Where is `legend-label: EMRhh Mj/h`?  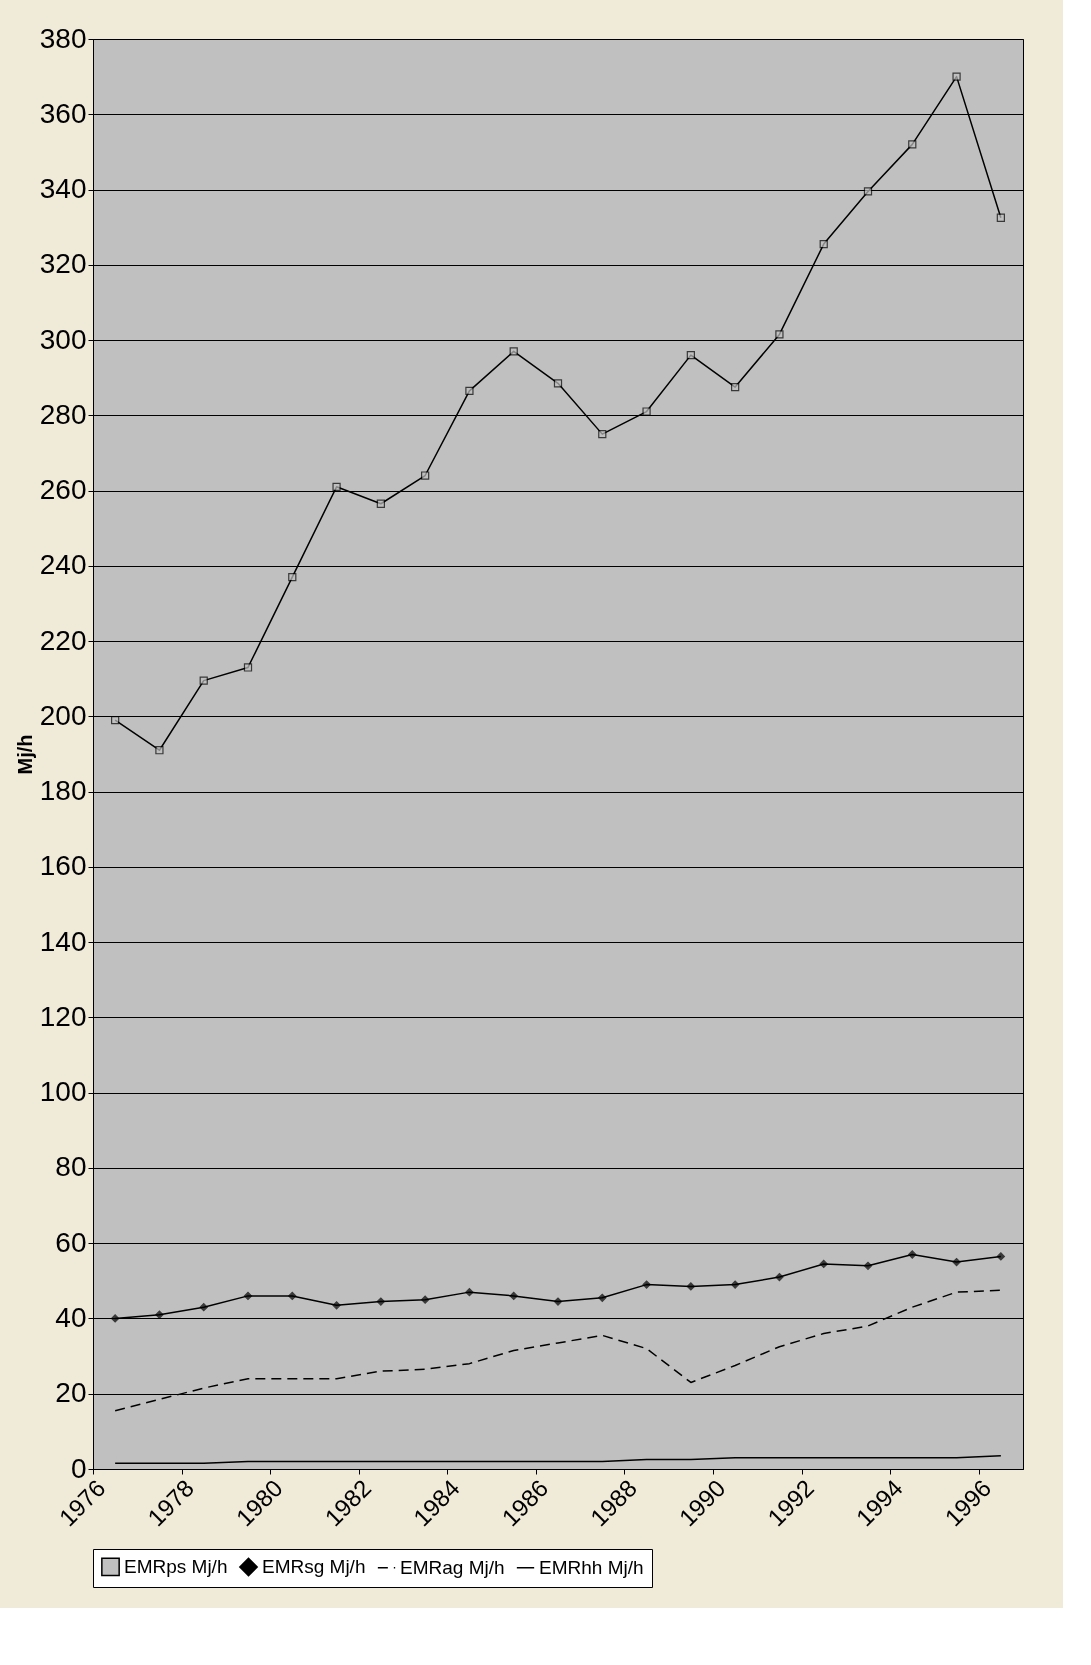 legend-label: EMRhh Mj/h is located at coordinates (591, 1567).